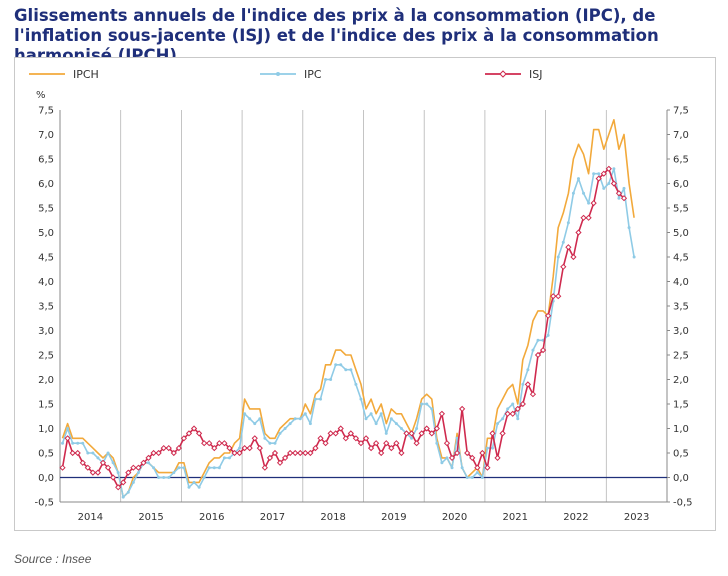  I want to click on y-tick-label-left: 1,5, so click(46, 405).